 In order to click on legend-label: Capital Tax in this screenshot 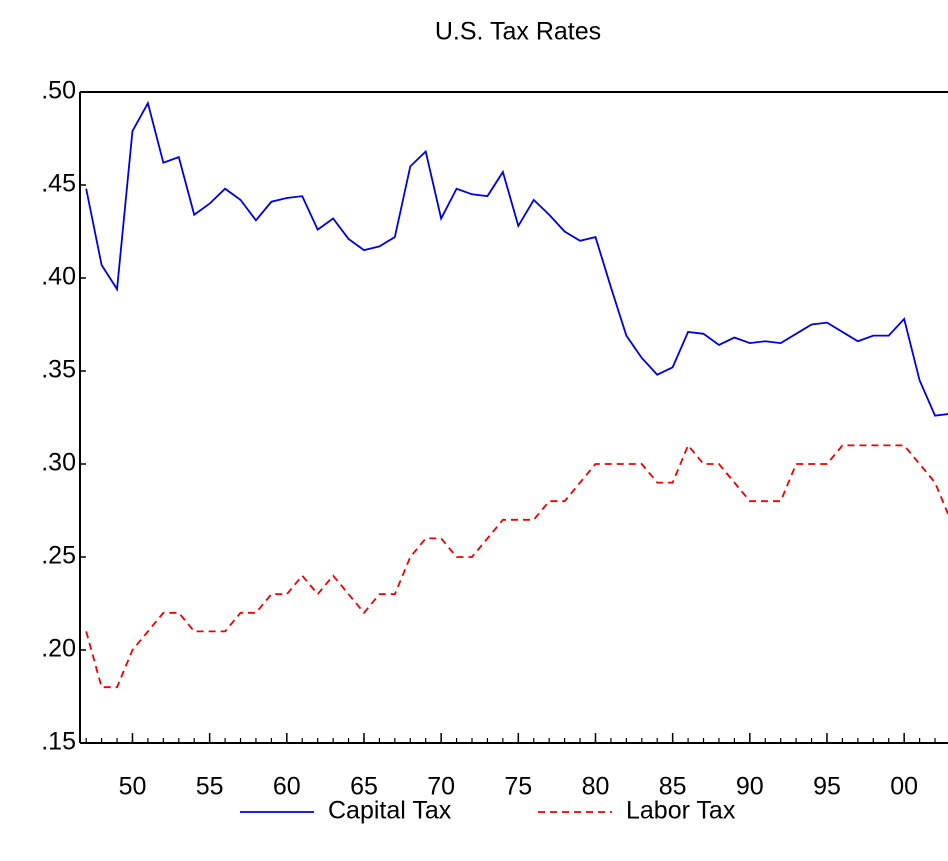, I will do `click(390, 811)`.